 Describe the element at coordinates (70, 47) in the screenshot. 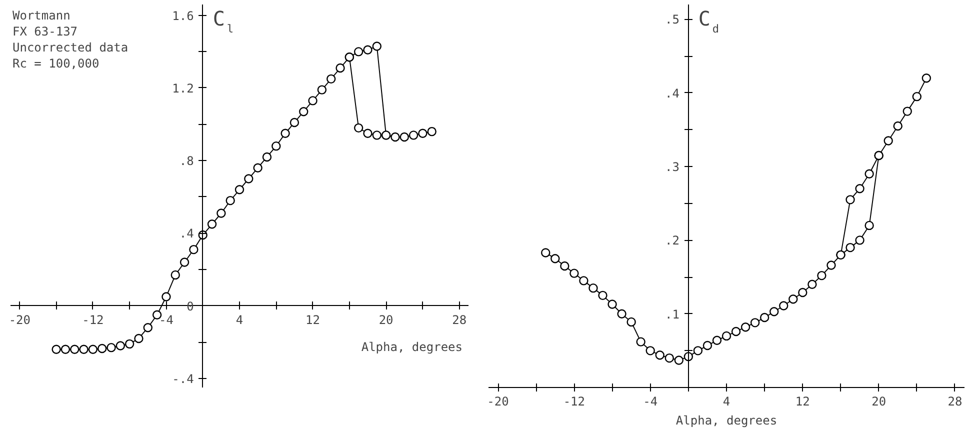

I see `annotation: Uncorrected data` at that location.